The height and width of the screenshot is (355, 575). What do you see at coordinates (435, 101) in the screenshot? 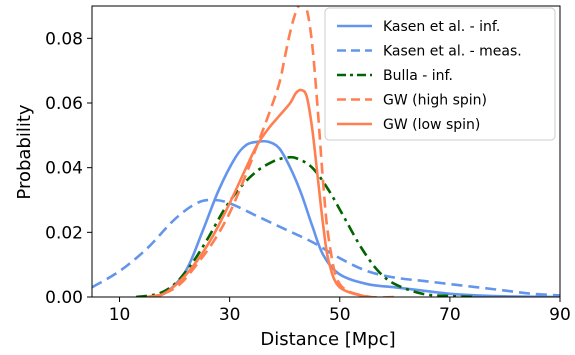
I see `legend-label-4: GW (high spin)` at bounding box center [435, 101].